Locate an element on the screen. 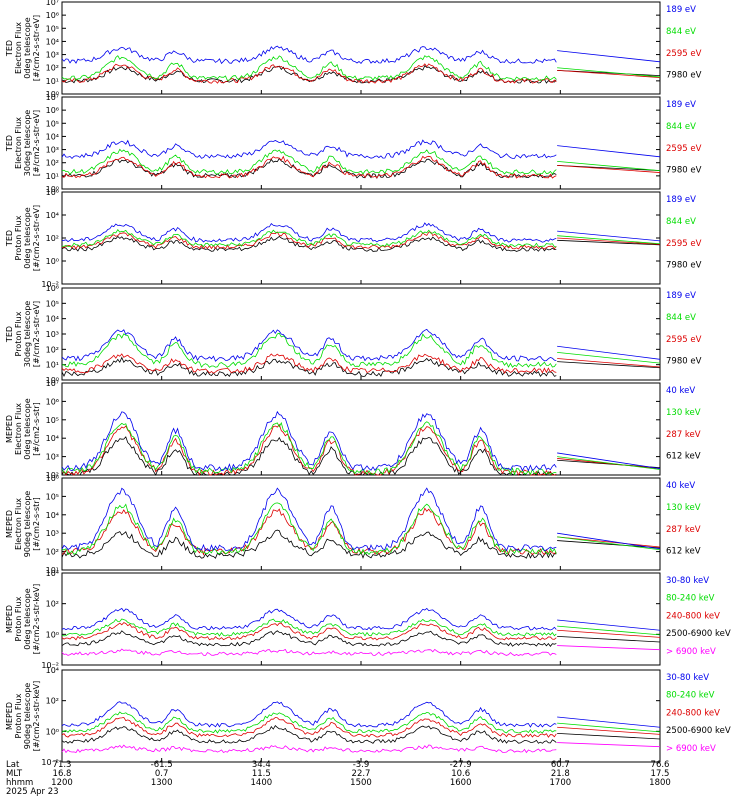  time-row-label: hhmm is located at coordinates (19, 783).